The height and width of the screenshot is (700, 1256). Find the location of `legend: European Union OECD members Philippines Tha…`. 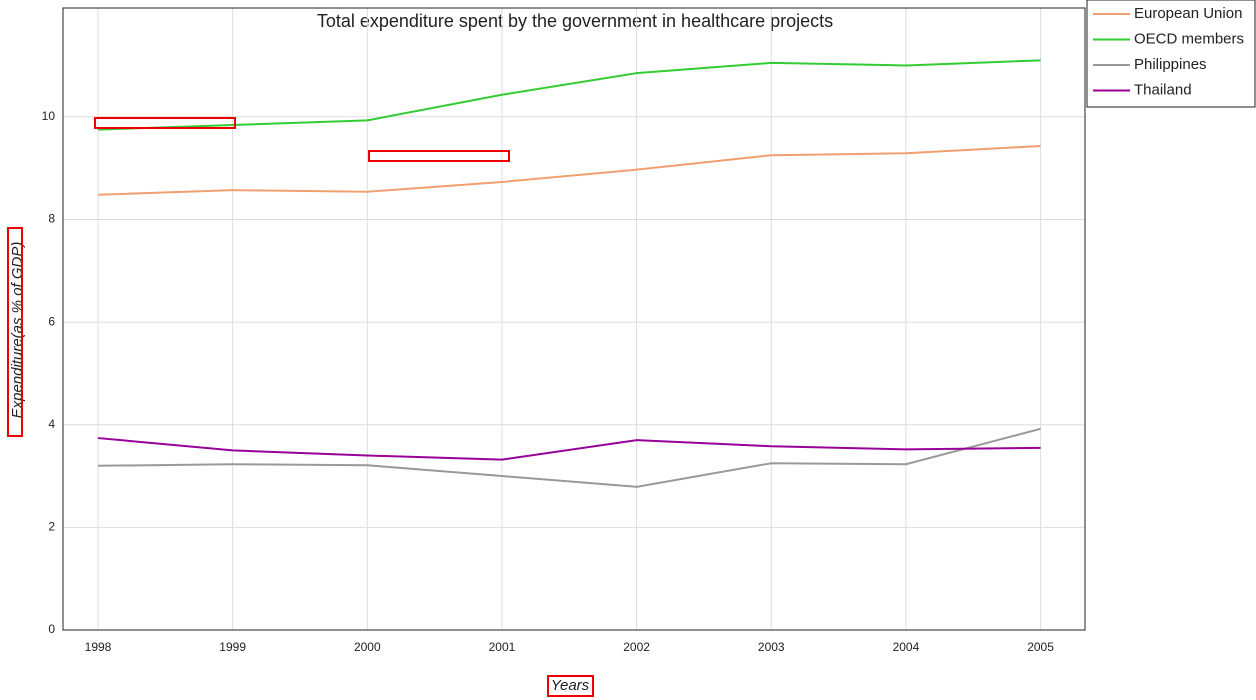

legend: European Union OECD members Philippines Tha… is located at coordinates (1168, 51).